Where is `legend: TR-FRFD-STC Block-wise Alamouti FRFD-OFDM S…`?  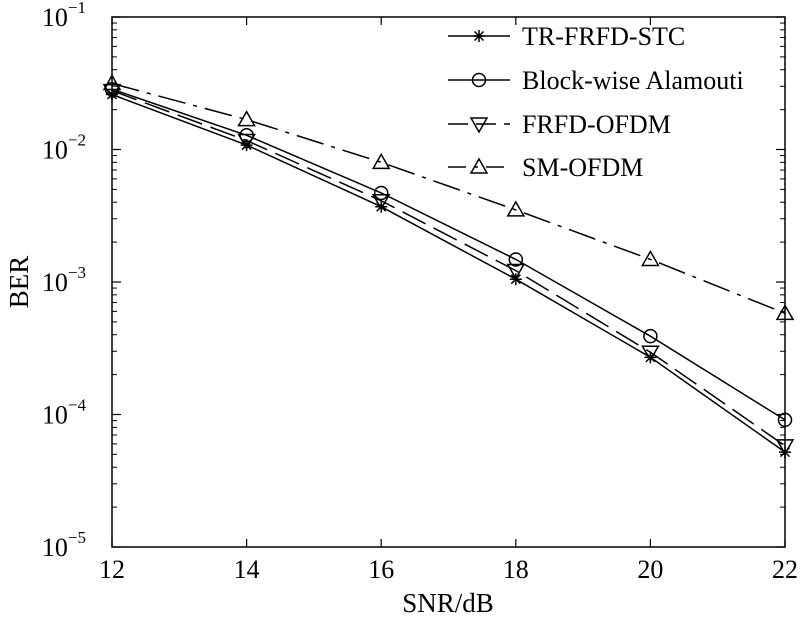
legend: TR-FRFD-STC Block-wise Alamouti FRFD-OFDM S… is located at coordinates (596, 102).